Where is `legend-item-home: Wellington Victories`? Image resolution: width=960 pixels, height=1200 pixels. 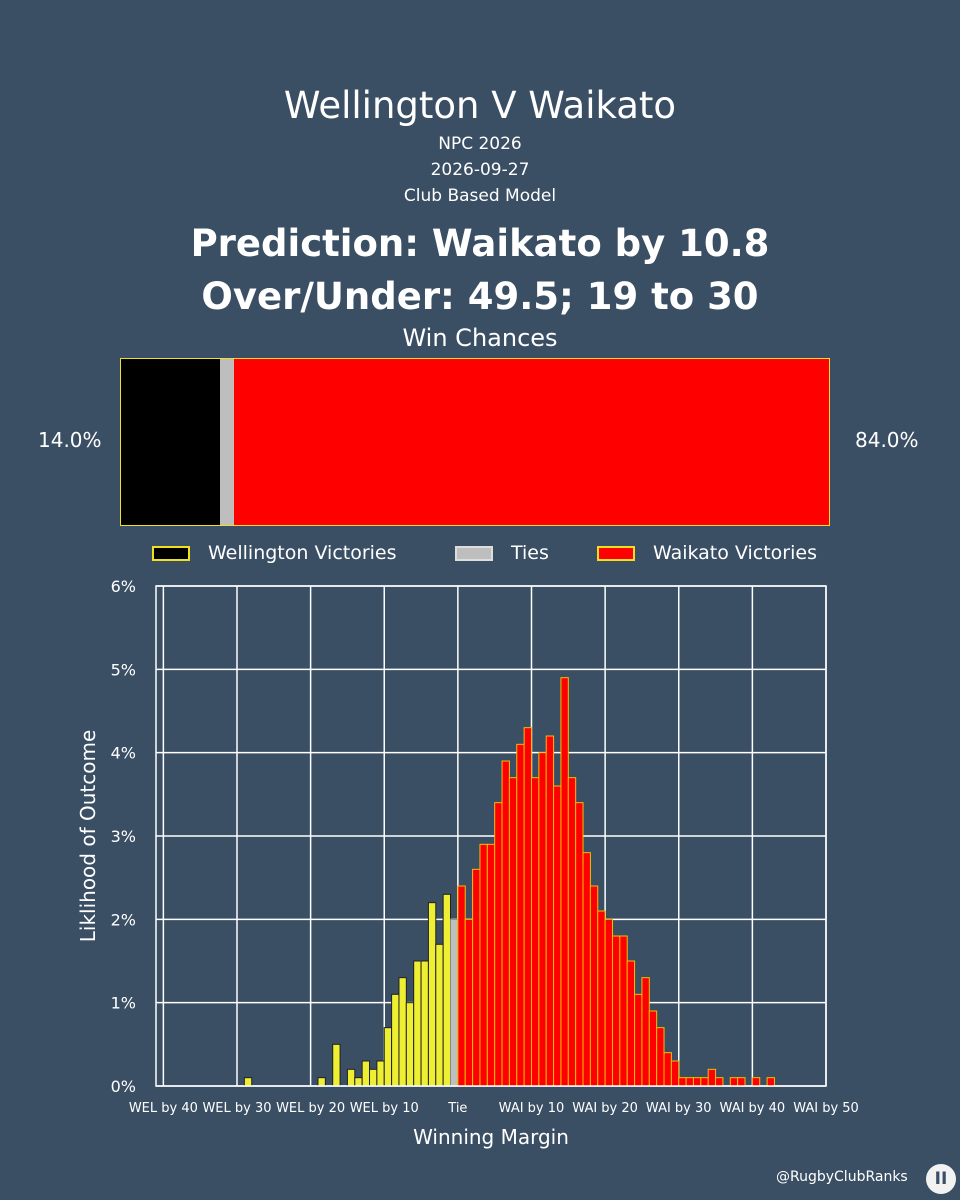 legend-item-home: Wellington Victories is located at coordinates (274, 553).